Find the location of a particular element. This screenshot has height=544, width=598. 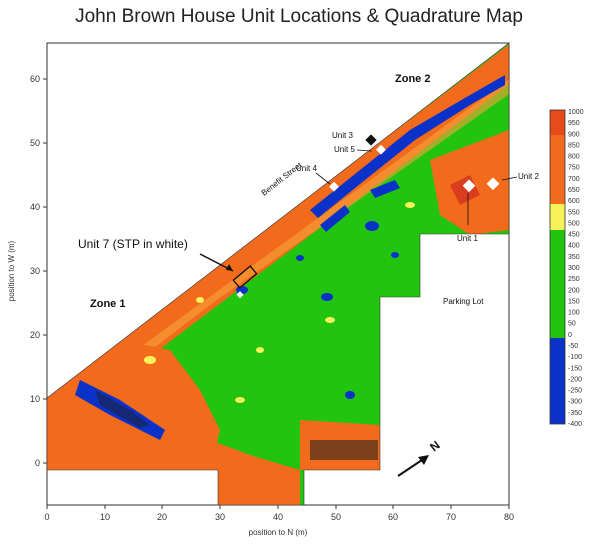

x-tick-label: 80 is located at coordinates (509, 517).